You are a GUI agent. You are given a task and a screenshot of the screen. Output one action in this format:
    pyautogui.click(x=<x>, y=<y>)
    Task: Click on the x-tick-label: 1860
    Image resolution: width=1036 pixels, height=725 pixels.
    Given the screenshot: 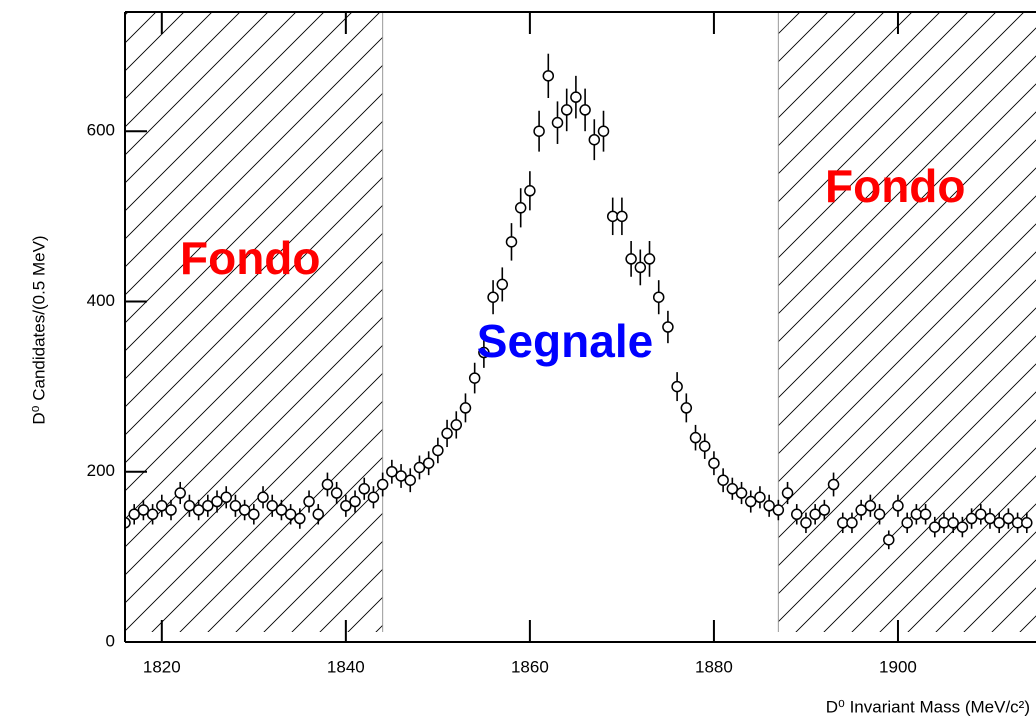 What is the action you would take?
    pyautogui.click(x=530, y=666)
    